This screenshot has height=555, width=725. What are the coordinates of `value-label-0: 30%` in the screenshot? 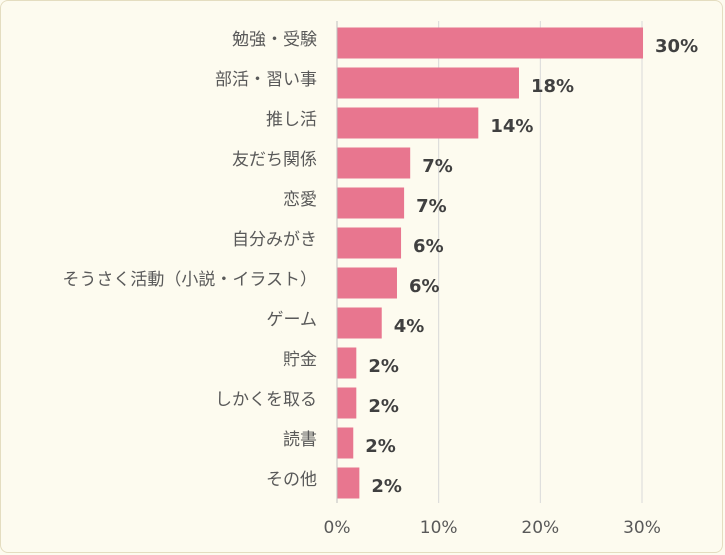 It's located at (676, 46).